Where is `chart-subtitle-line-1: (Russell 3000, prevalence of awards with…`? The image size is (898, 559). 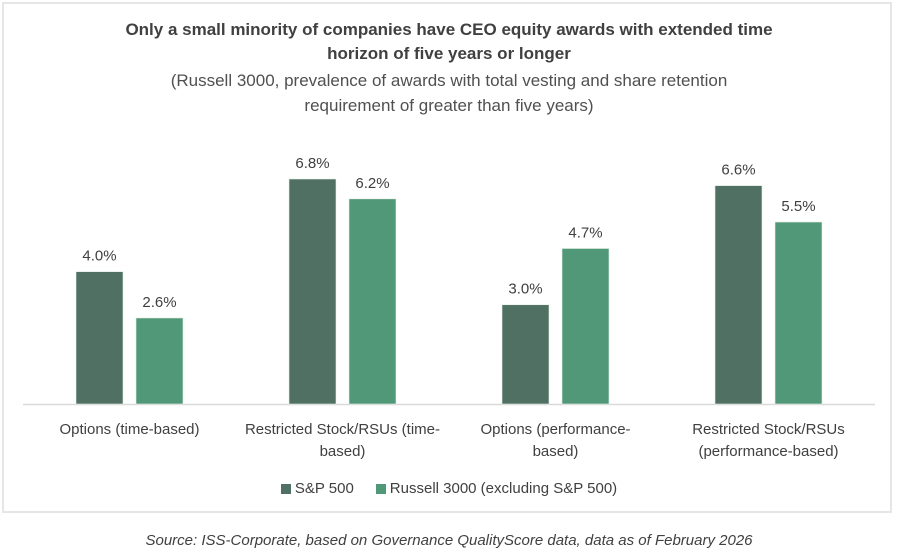 chart-subtitle-line-1: (Russell 3000, prevalence of awards with… is located at coordinates (449, 80).